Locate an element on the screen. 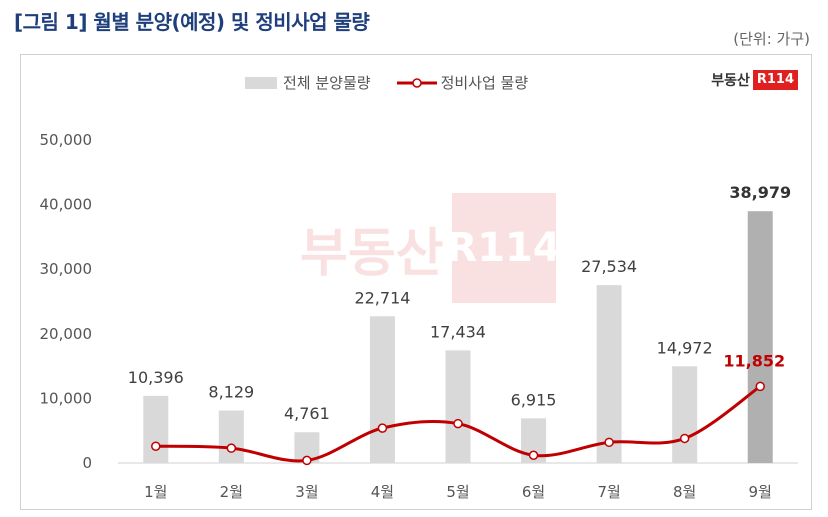 This screenshot has height=517, width=828. y-tick-label: 20,000 is located at coordinates (66, 334).